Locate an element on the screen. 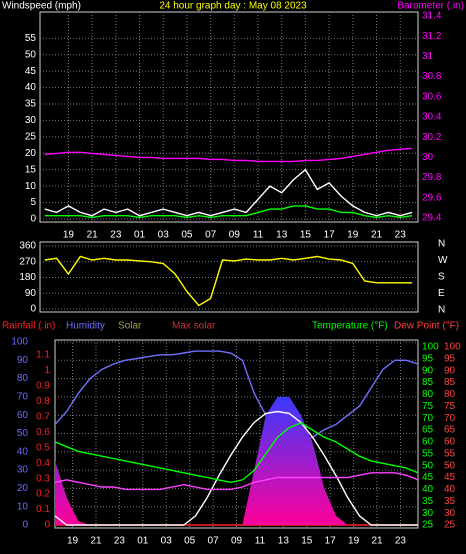 This screenshot has width=466, height=554. y-tick-label: 35 is located at coordinates (31, 104).